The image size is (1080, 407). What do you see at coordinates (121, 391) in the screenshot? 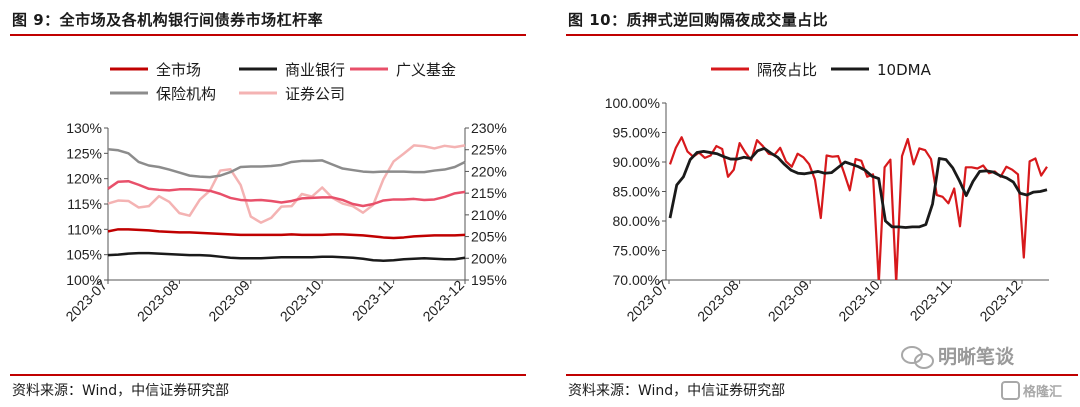
I see `figure-9-source: 资料来源：Wind，中信证券研究部` at bounding box center [121, 391].